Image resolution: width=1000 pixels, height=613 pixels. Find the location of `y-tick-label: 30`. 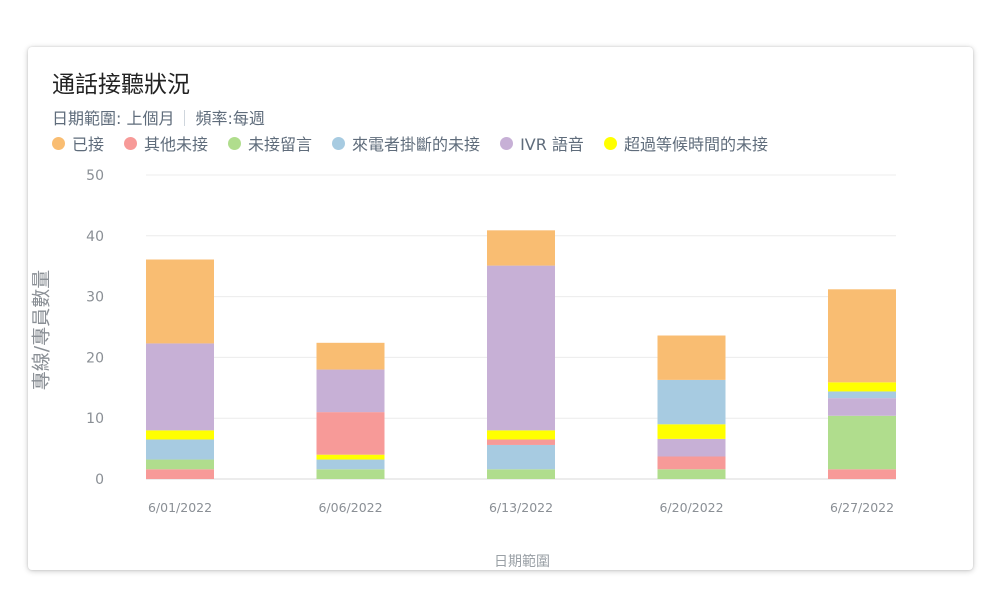

y-tick-label: 30 is located at coordinates (95, 298).